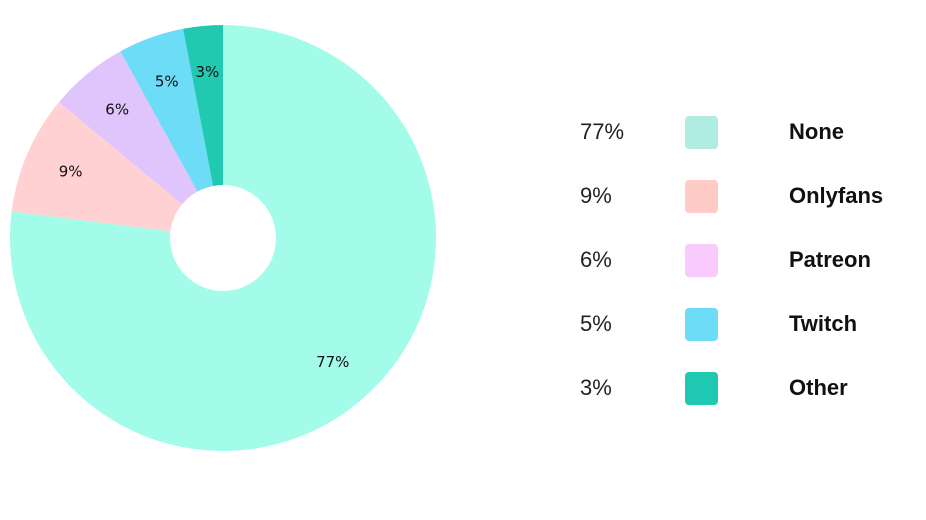 The image size is (926, 520). What do you see at coordinates (823, 323) in the screenshot?
I see `legend-label: Twitch` at bounding box center [823, 323].